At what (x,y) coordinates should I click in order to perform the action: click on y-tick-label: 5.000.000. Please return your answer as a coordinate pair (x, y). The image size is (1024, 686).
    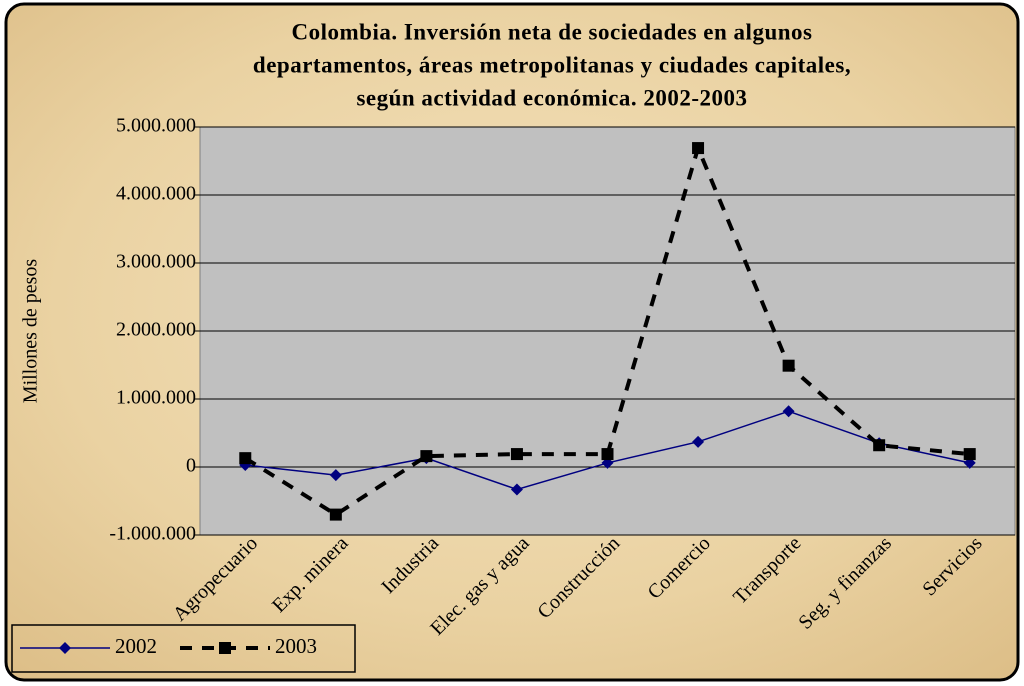
    Looking at the image, I should click on (156, 126).